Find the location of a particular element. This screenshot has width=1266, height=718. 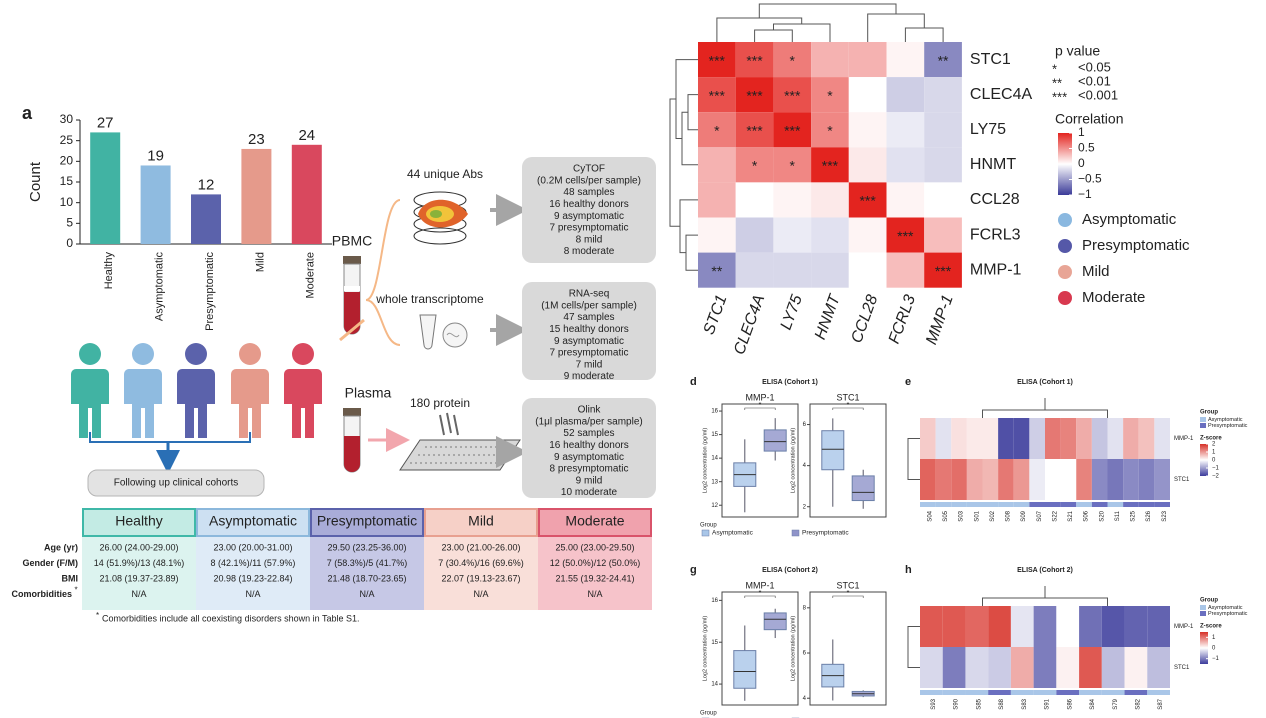

column-label: S21 is located at coordinates (1071, 515).